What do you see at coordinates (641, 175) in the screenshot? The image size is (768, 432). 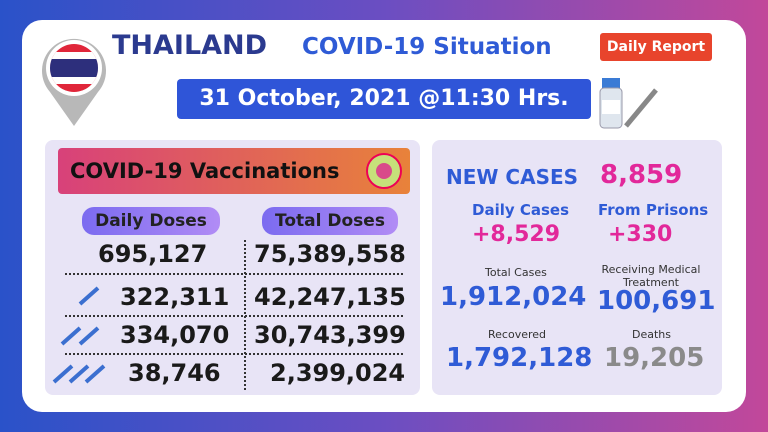 I see `new-cases-value: 8,859` at bounding box center [641, 175].